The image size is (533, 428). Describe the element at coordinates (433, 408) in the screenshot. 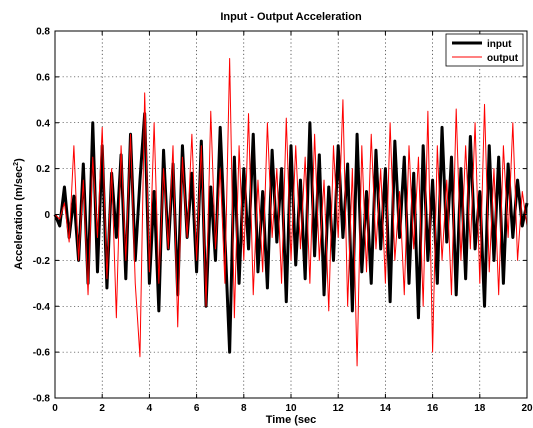

I see `x-tick-label: 16` at that location.